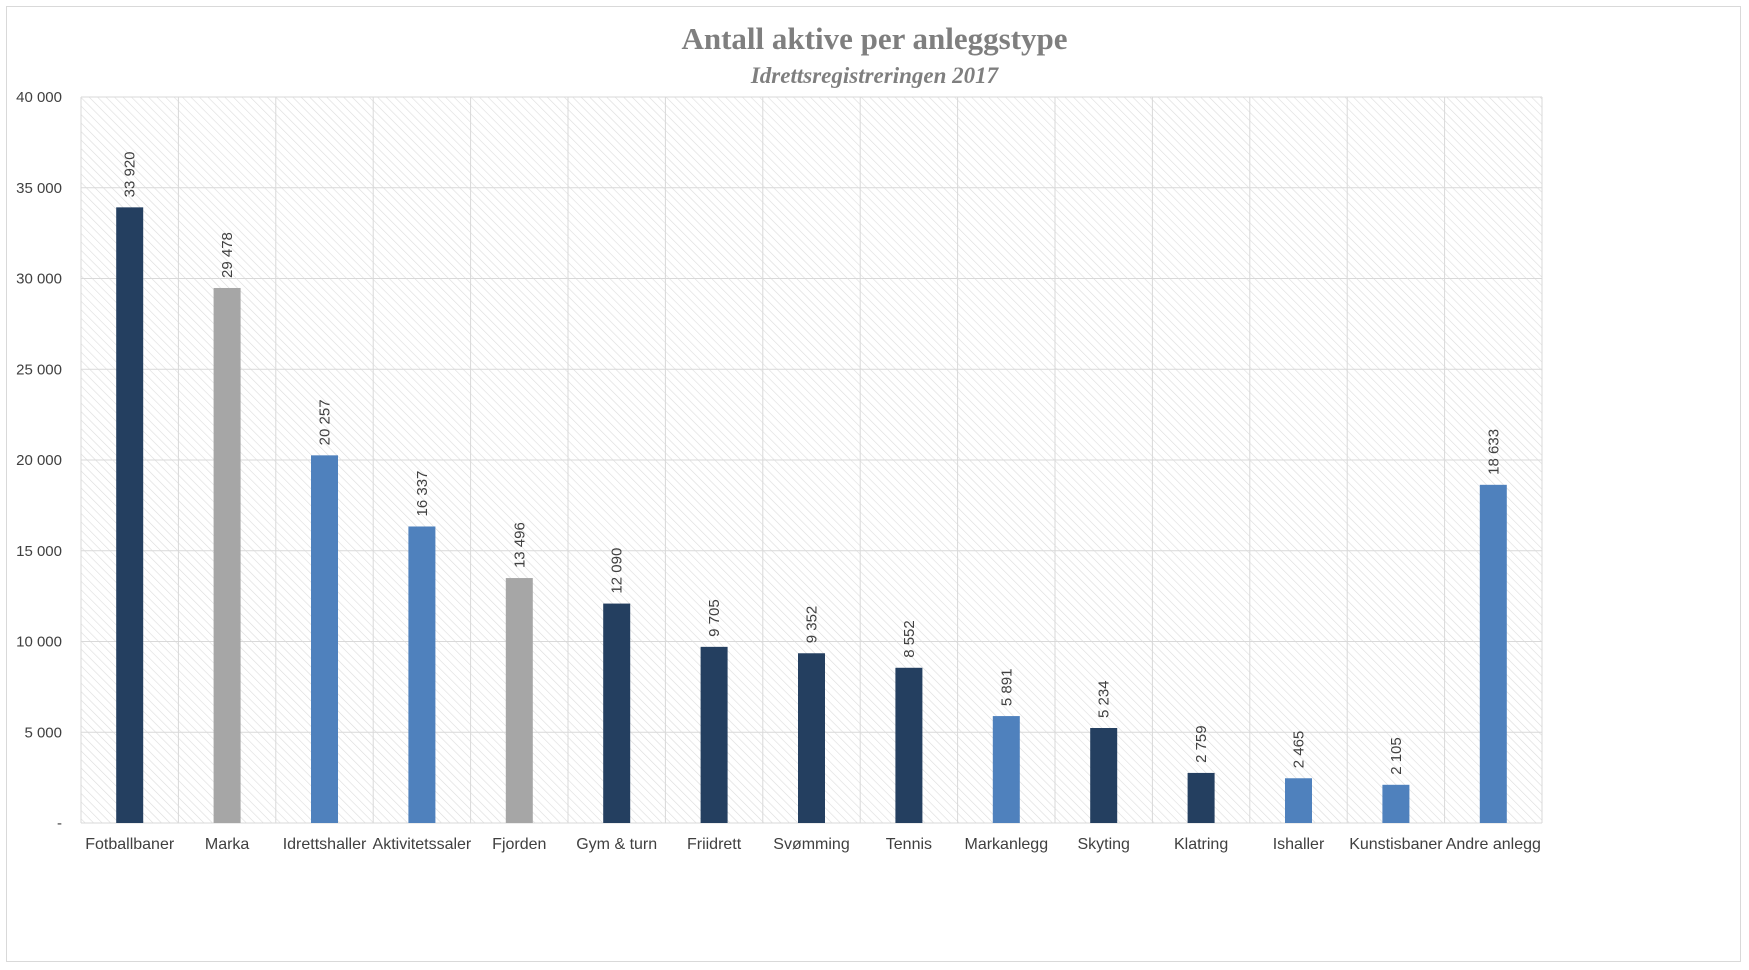 The image size is (1749, 970). I want to click on data-label: 20 257, so click(325, 422).